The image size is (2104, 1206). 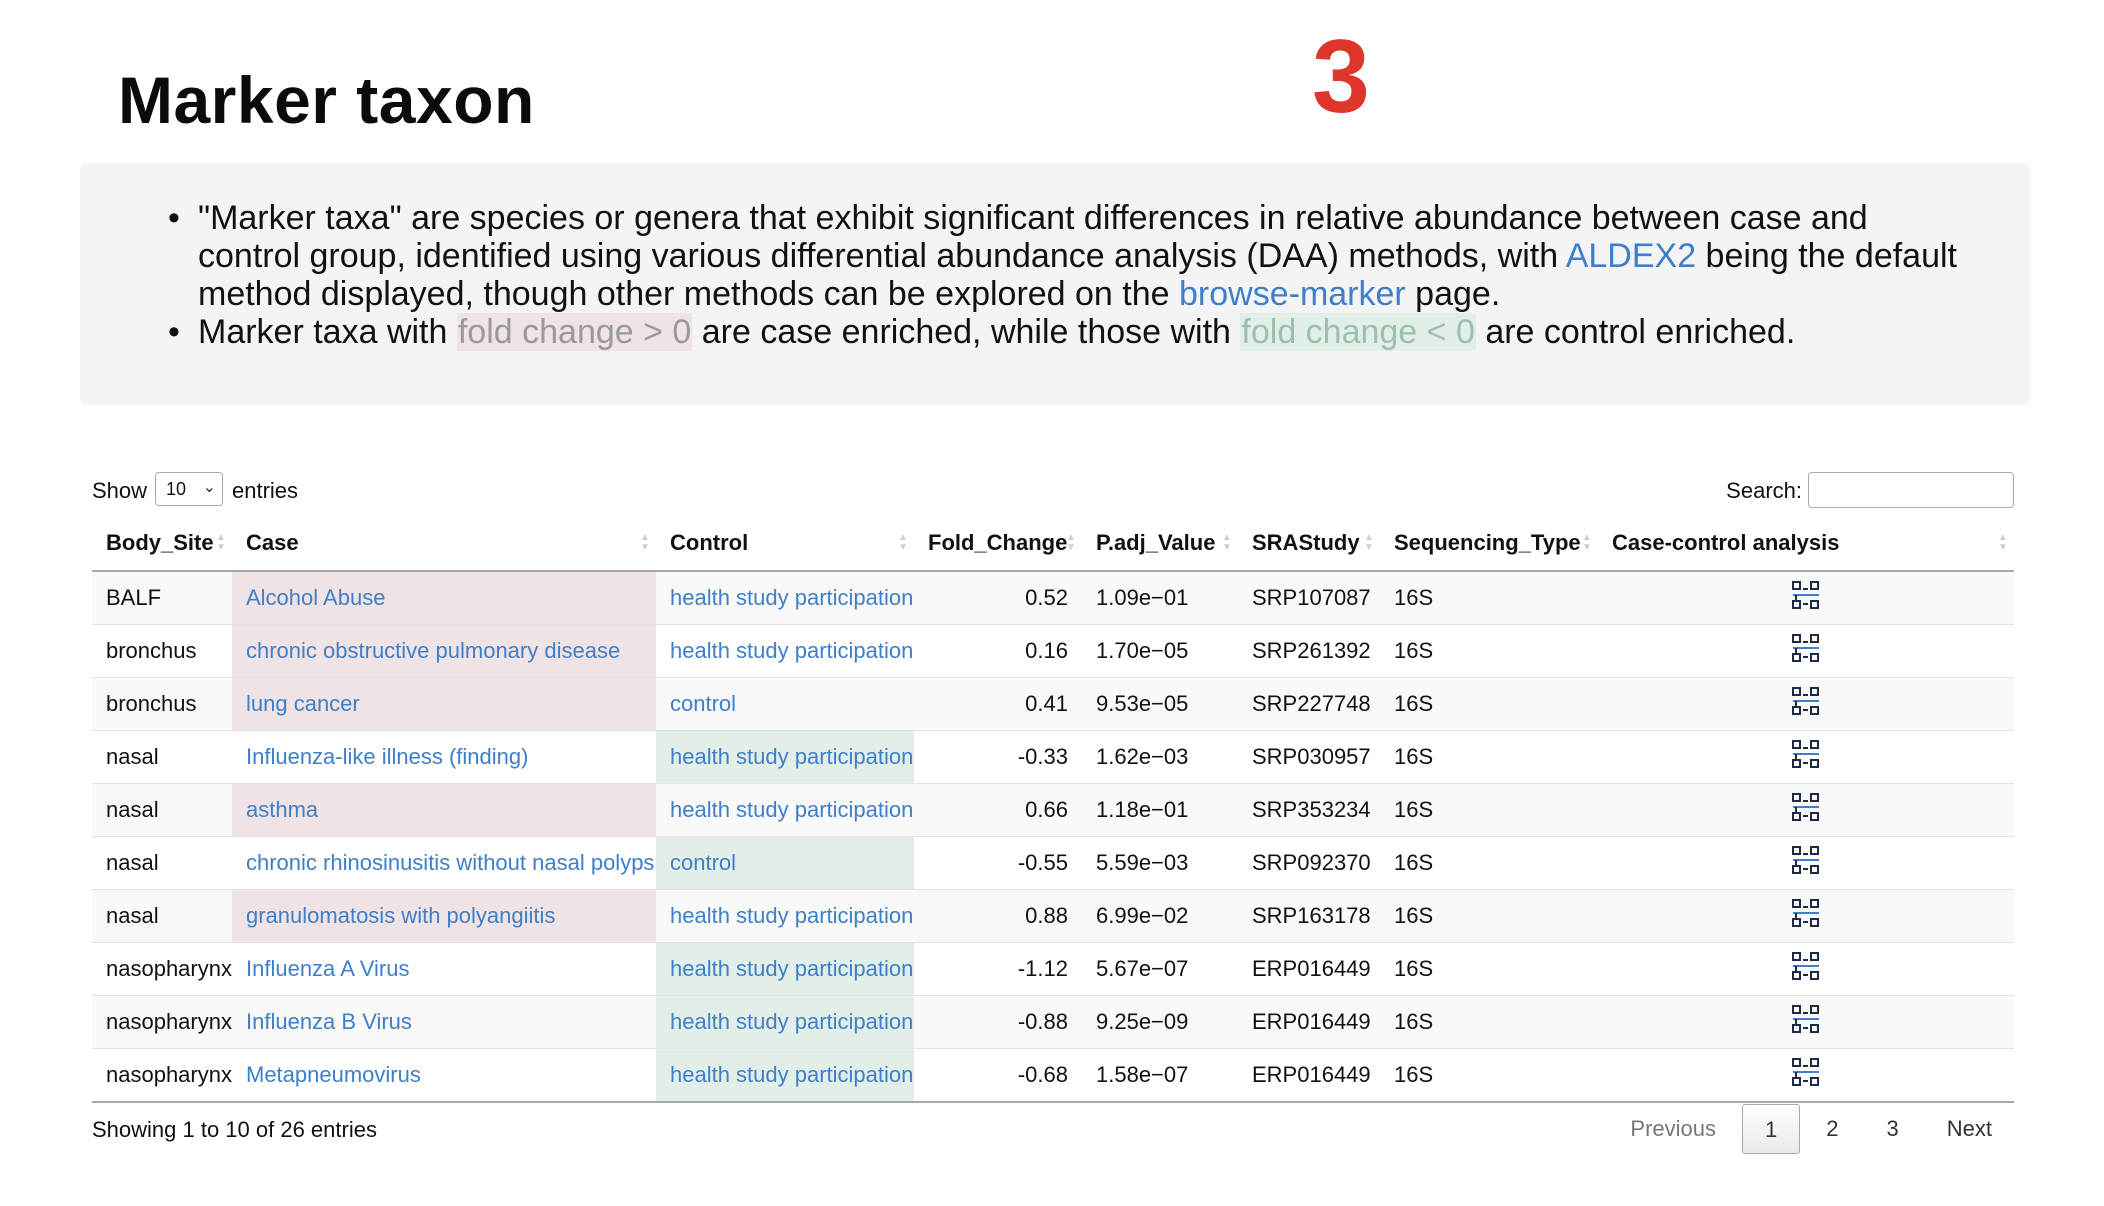 What do you see at coordinates (282, 809) in the screenshot?
I see `case-link: asthma` at bounding box center [282, 809].